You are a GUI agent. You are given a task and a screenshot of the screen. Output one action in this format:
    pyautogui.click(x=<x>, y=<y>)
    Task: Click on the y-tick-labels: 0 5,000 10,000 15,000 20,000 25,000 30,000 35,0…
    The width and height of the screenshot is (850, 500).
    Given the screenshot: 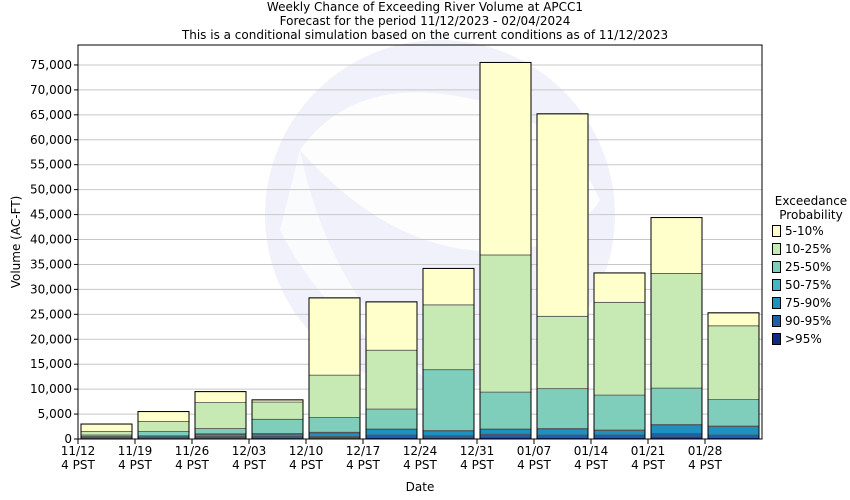 What is the action you would take?
    pyautogui.click(x=51, y=252)
    